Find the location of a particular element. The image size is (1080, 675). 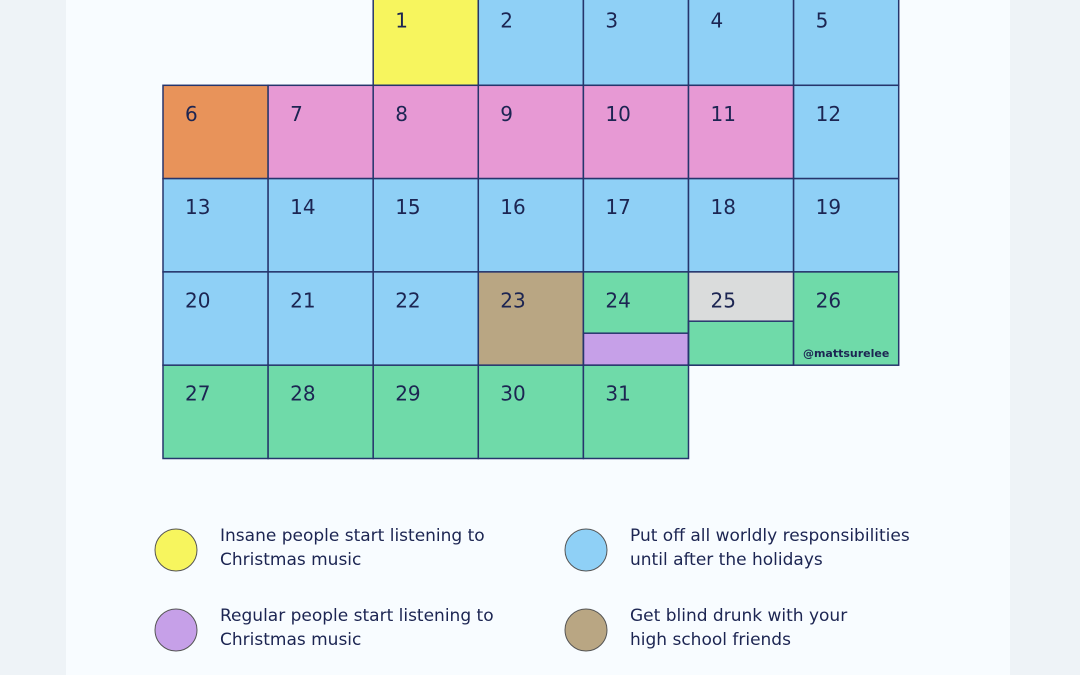

day-cell: 10 is located at coordinates (636, 132).